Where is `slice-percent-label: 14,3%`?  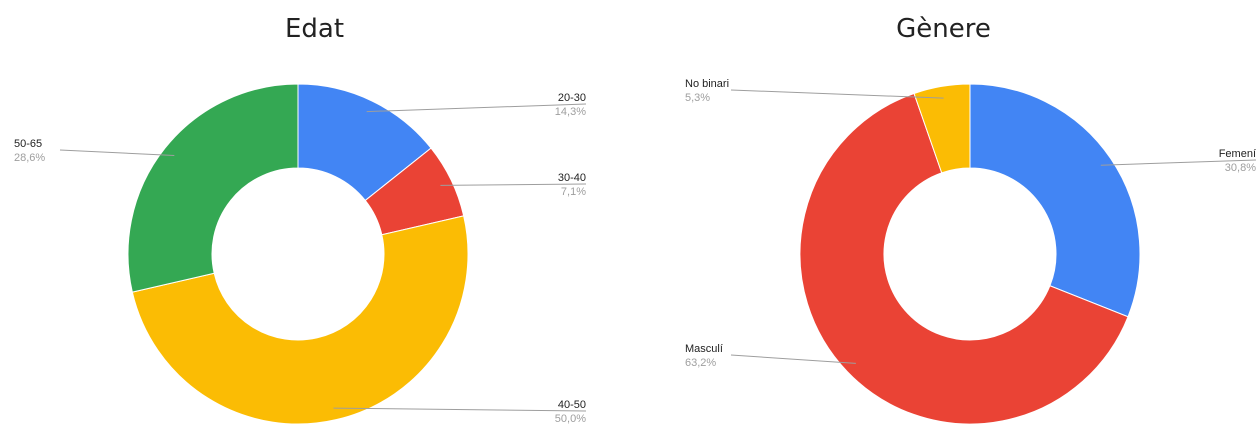 slice-percent-label: 14,3% is located at coordinates (570, 112).